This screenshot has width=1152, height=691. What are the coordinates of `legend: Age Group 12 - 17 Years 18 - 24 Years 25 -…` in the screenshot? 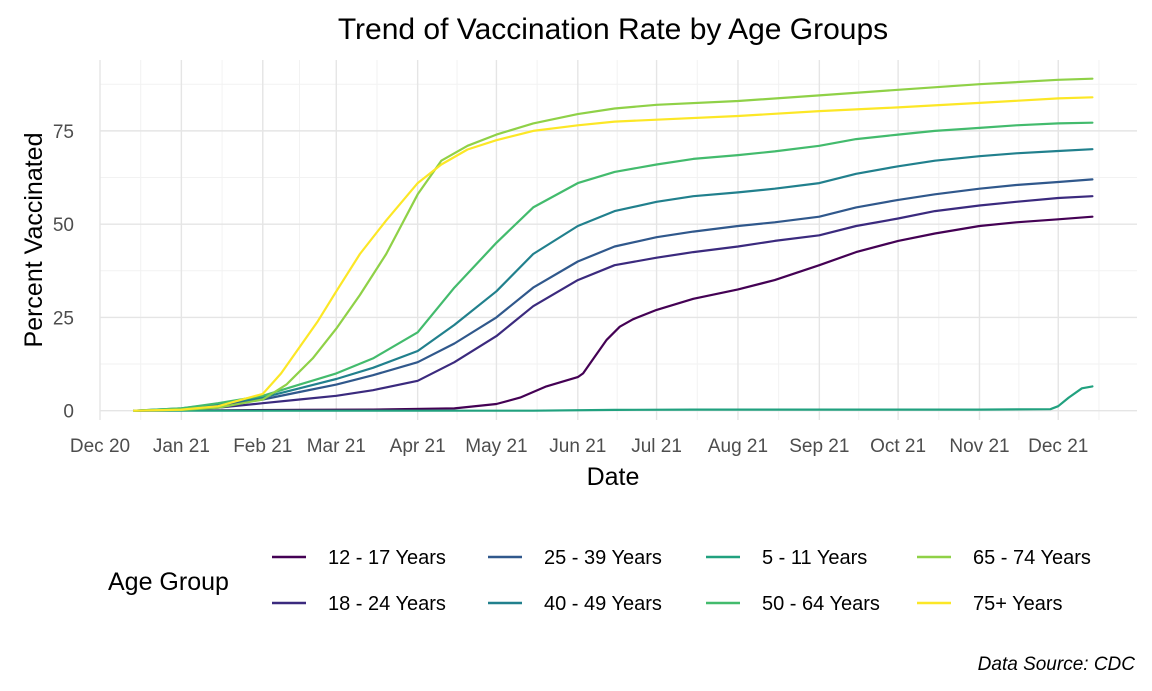 It's located at (599, 581).